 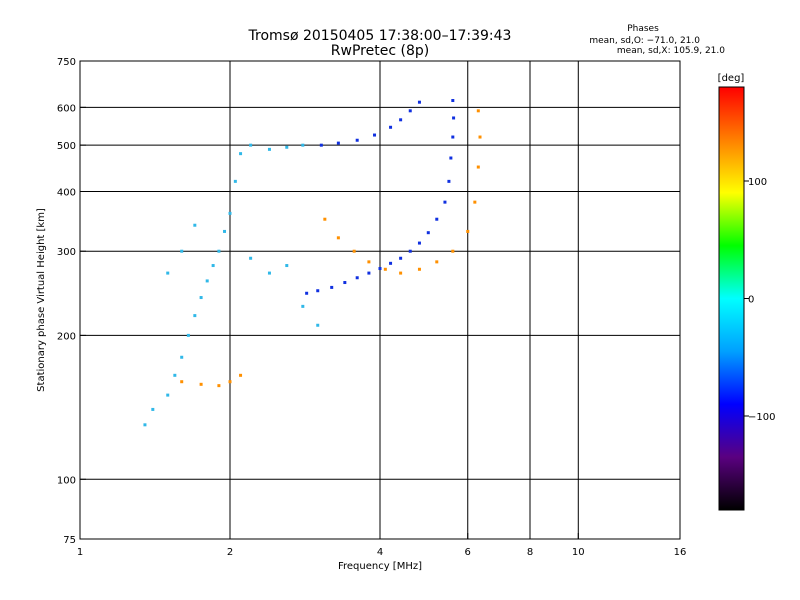 I want to click on y-tick-label: 500, so click(x=66, y=146).